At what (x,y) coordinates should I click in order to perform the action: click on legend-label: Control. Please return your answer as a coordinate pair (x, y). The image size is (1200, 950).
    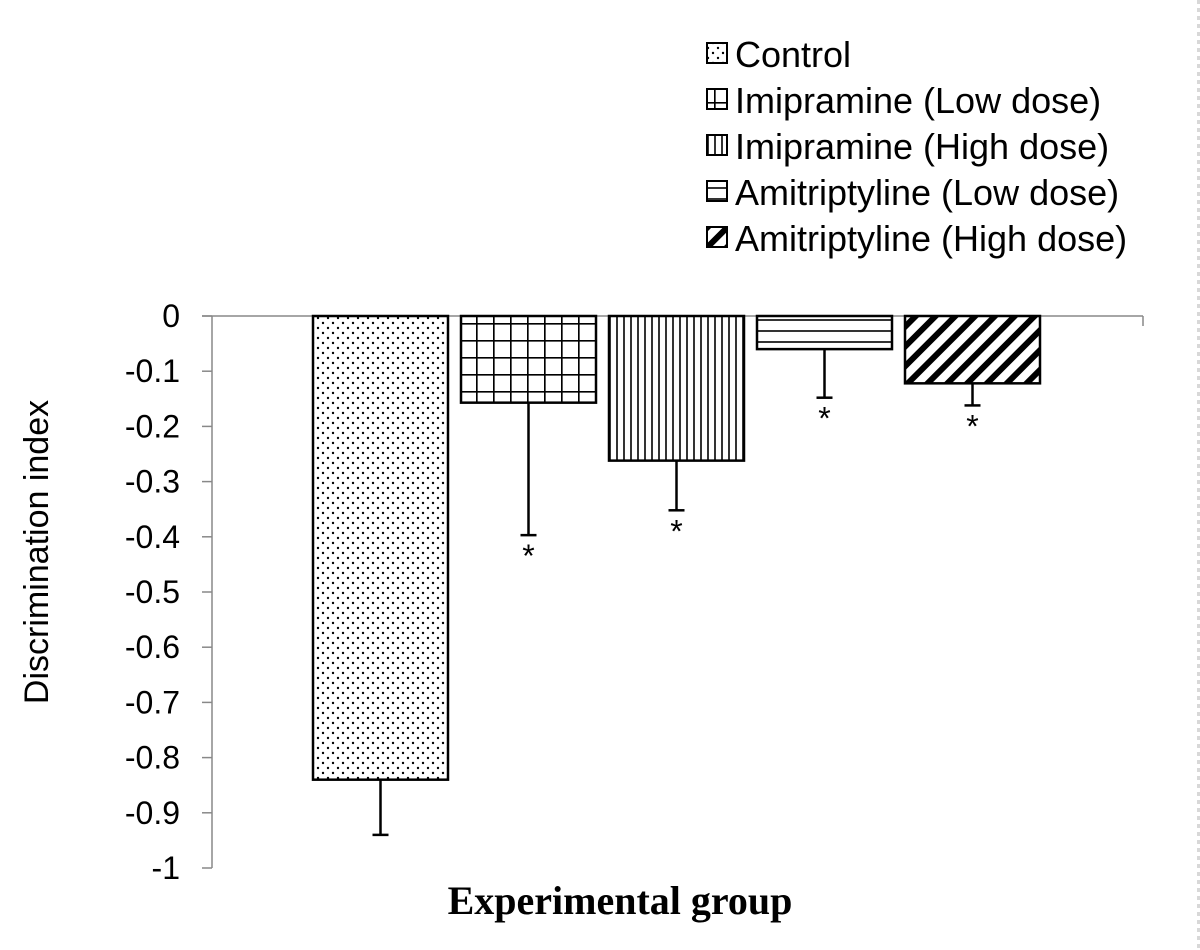
    Looking at the image, I should click on (793, 54).